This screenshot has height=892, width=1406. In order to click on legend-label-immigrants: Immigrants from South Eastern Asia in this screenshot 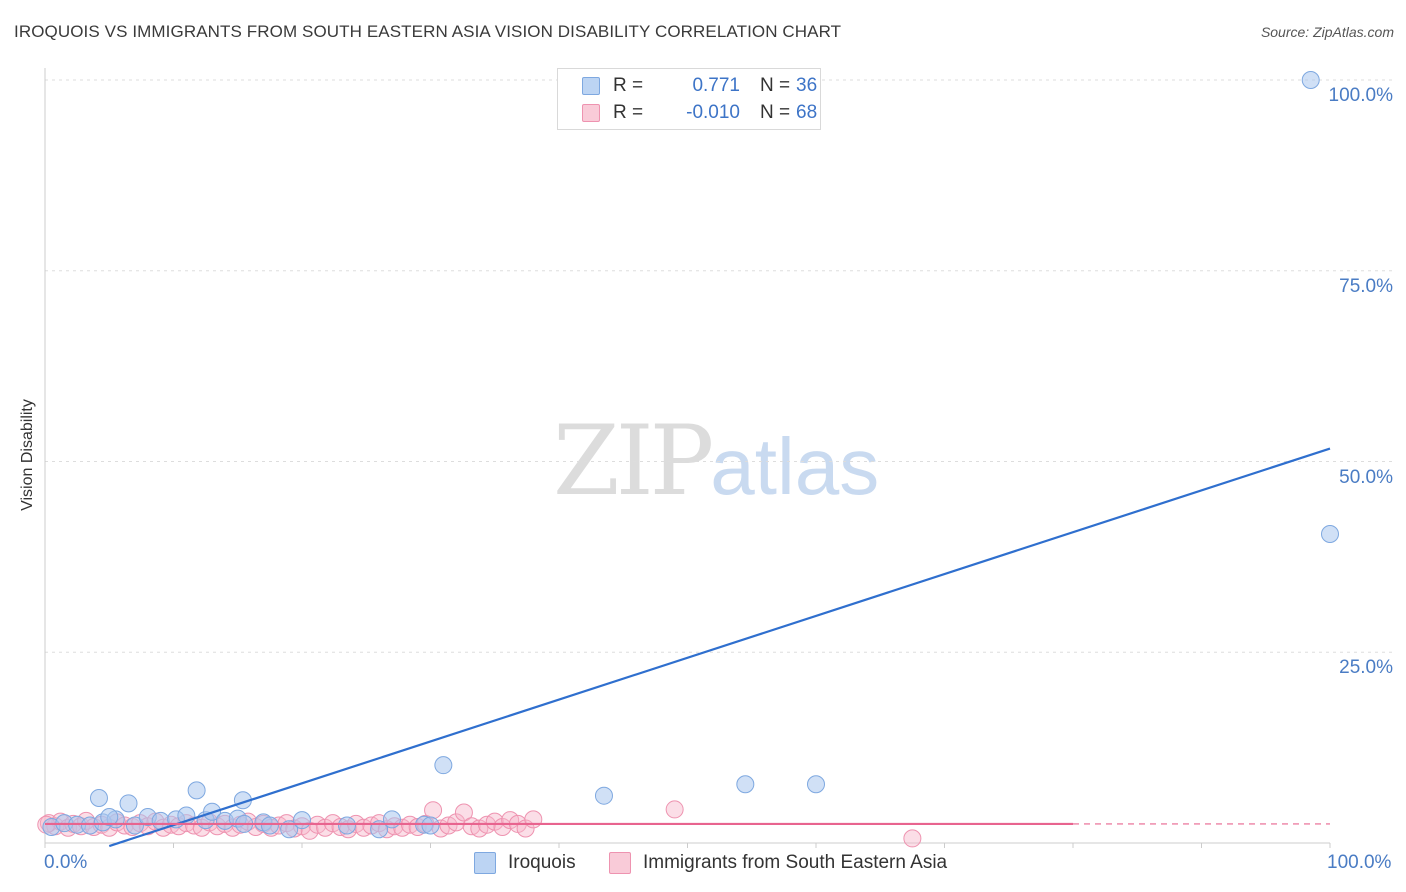, I will do `click(795, 862)`.